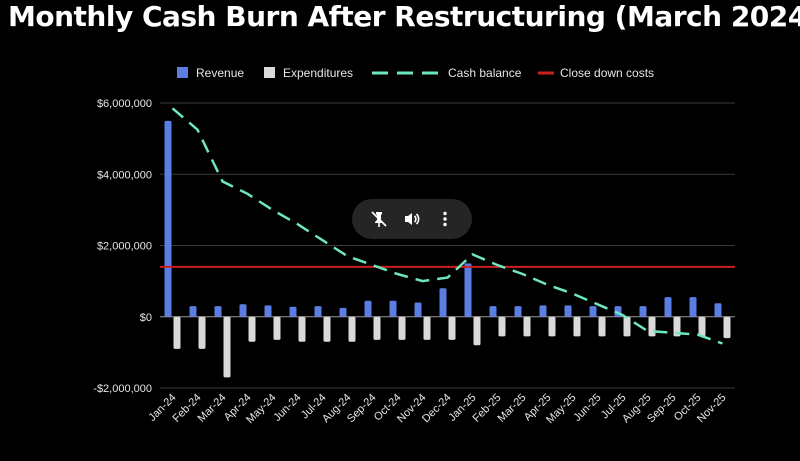 The width and height of the screenshot is (800, 461). Describe the element at coordinates (607, 73) in the screenshot. I see `legend-label: Close down costs` at that location.